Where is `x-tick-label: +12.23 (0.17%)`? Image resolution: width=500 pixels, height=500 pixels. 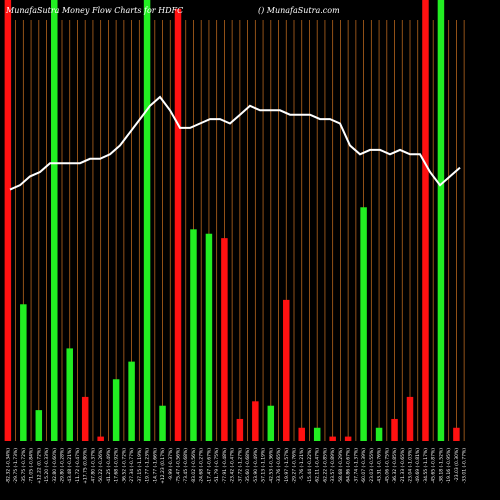 x-tick-label: +12.23 (0.17%) is located at coordinates (163, 466).